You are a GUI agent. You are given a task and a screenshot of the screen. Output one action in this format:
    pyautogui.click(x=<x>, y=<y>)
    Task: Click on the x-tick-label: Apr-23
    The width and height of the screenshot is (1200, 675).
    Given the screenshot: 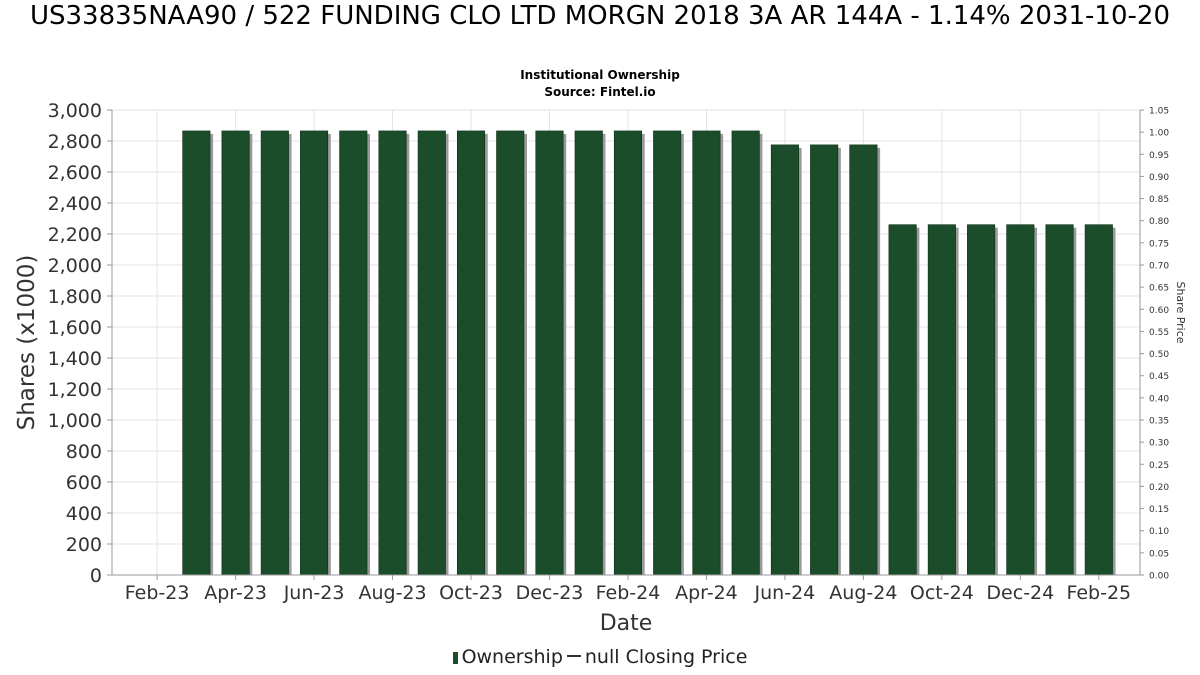 What is the action you would take?
    pyautogui.click(x=235, y=593)
    